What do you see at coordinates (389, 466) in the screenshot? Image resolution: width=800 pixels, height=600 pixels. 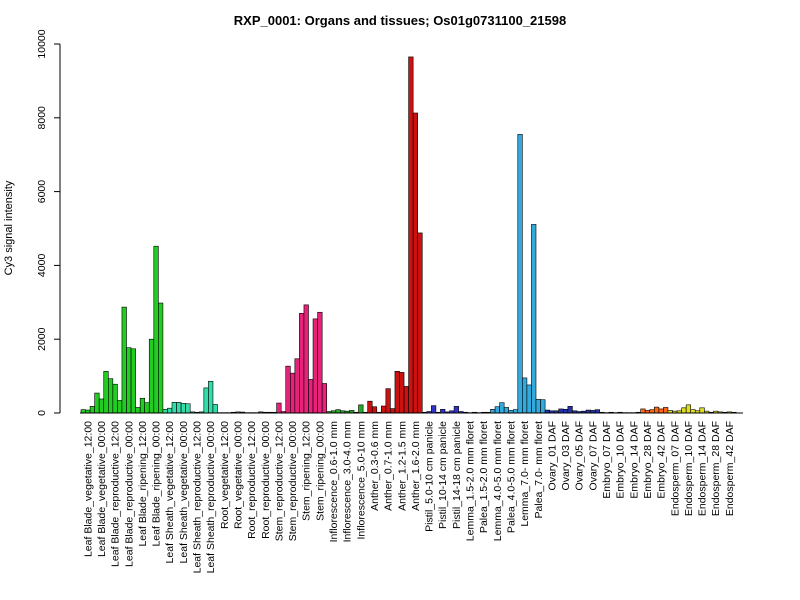 I see `x-tick-label: Anther_0.7-1.0 mm` at bounding box center [389, 466].